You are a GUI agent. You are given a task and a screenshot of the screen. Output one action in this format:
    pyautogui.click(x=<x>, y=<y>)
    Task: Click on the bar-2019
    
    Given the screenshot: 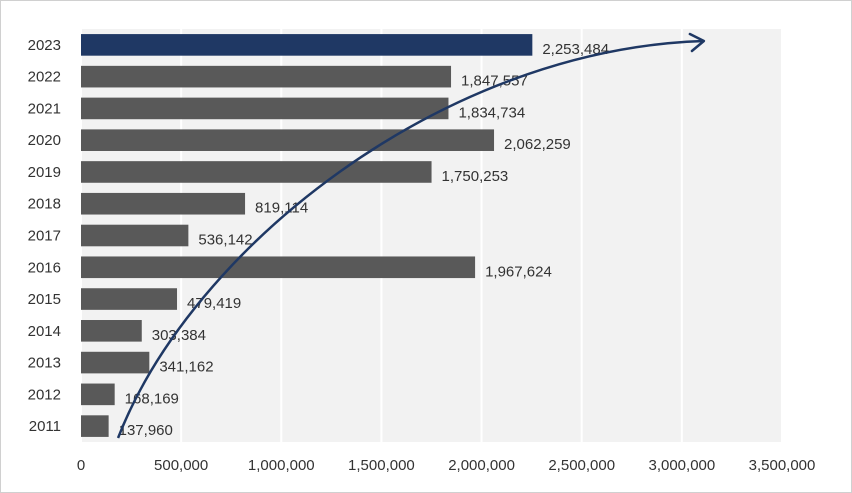 What is the action you would take?
    pyautogui.click(x=256, y=172)
    